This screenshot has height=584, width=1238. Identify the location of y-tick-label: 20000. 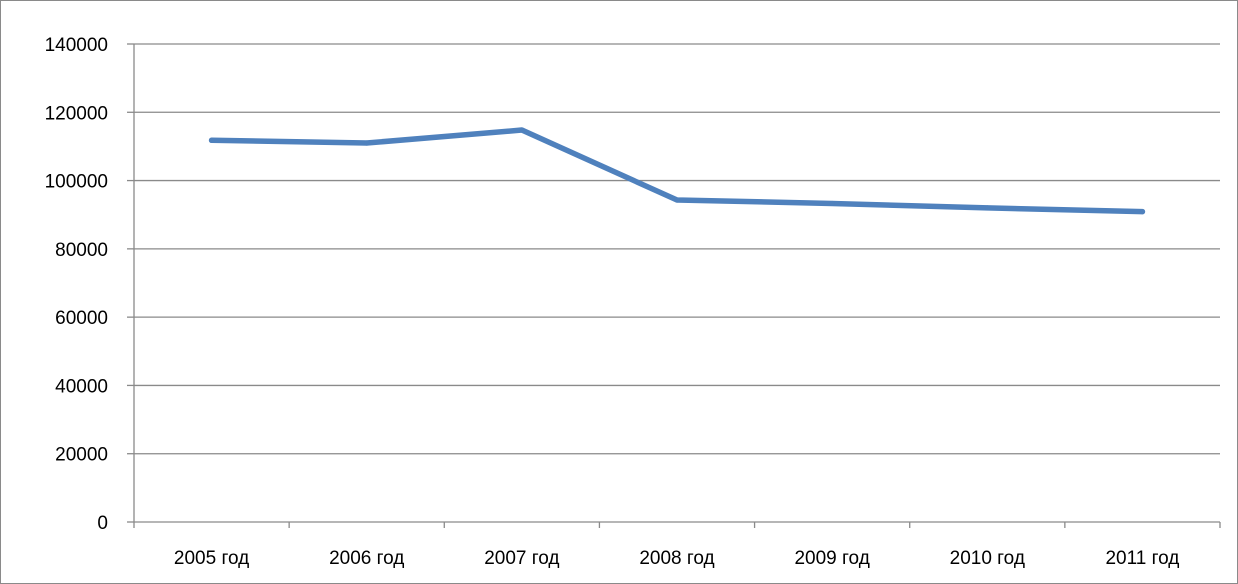
(81, 455).